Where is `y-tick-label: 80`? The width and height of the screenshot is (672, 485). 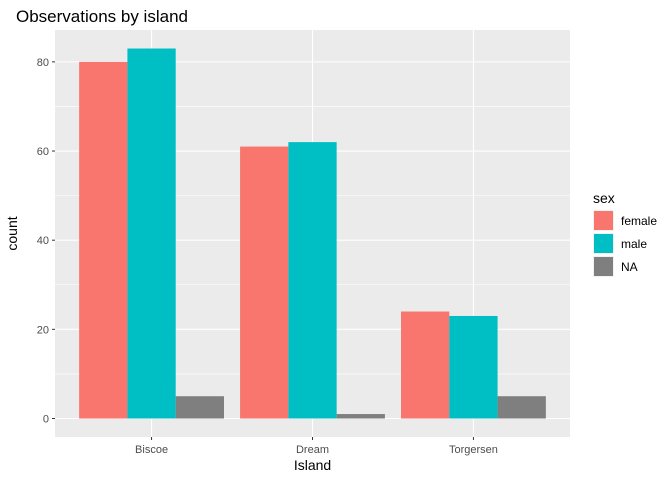
y-tick-label: 80 is located at coordinates (43, 63).